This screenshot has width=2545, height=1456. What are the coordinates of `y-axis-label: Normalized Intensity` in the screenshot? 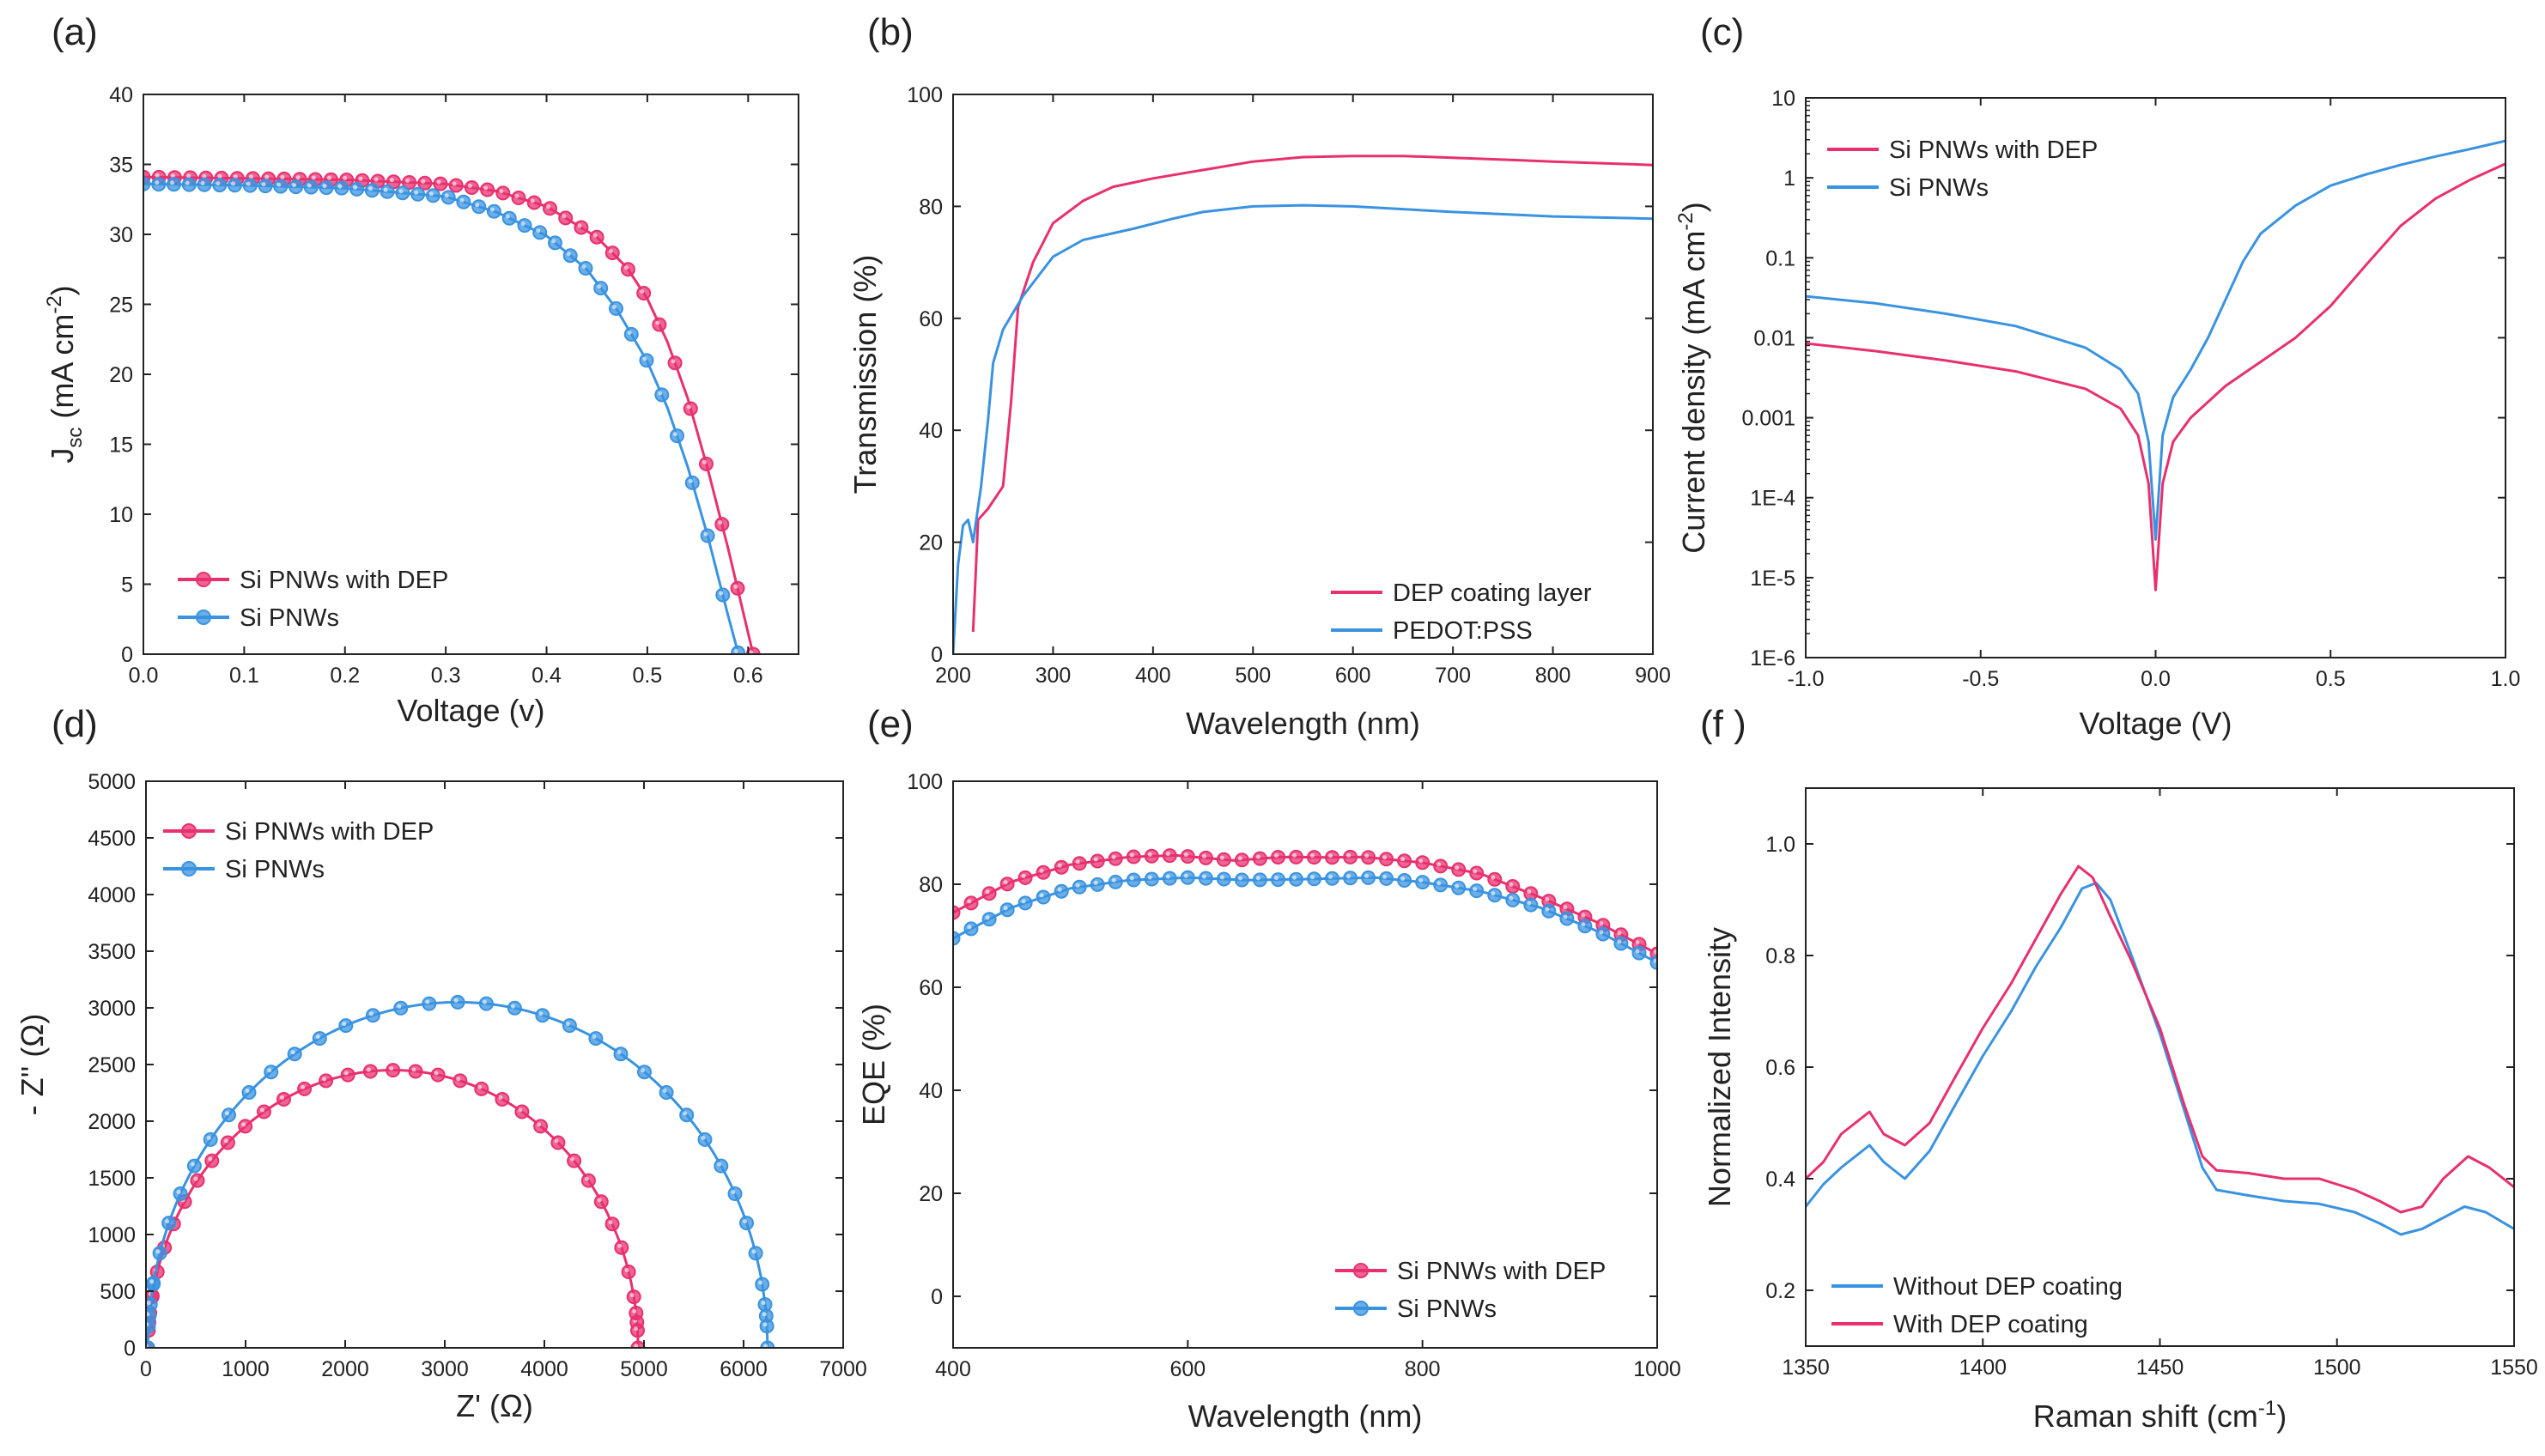 It's located at (1719, 1067).